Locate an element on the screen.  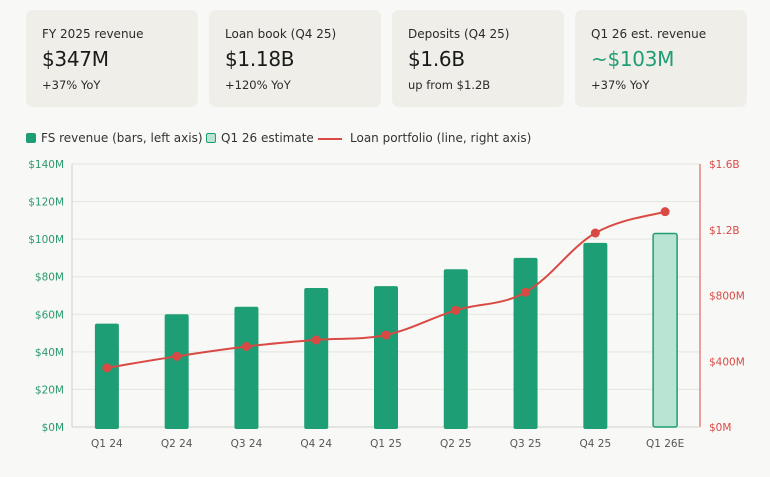
legend-swatch-estimate is located at coordinates (211, 138).